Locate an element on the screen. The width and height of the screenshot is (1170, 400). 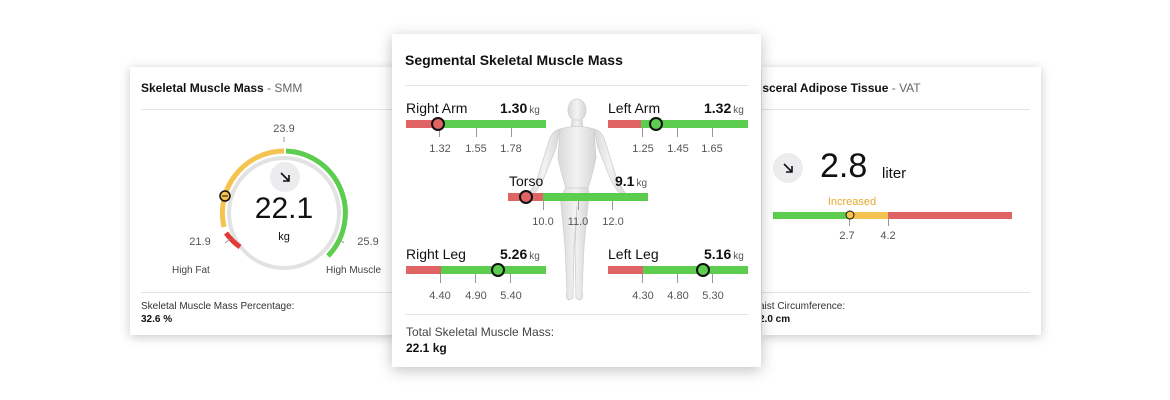
smm-gauge is located at coordinates (283, 203).